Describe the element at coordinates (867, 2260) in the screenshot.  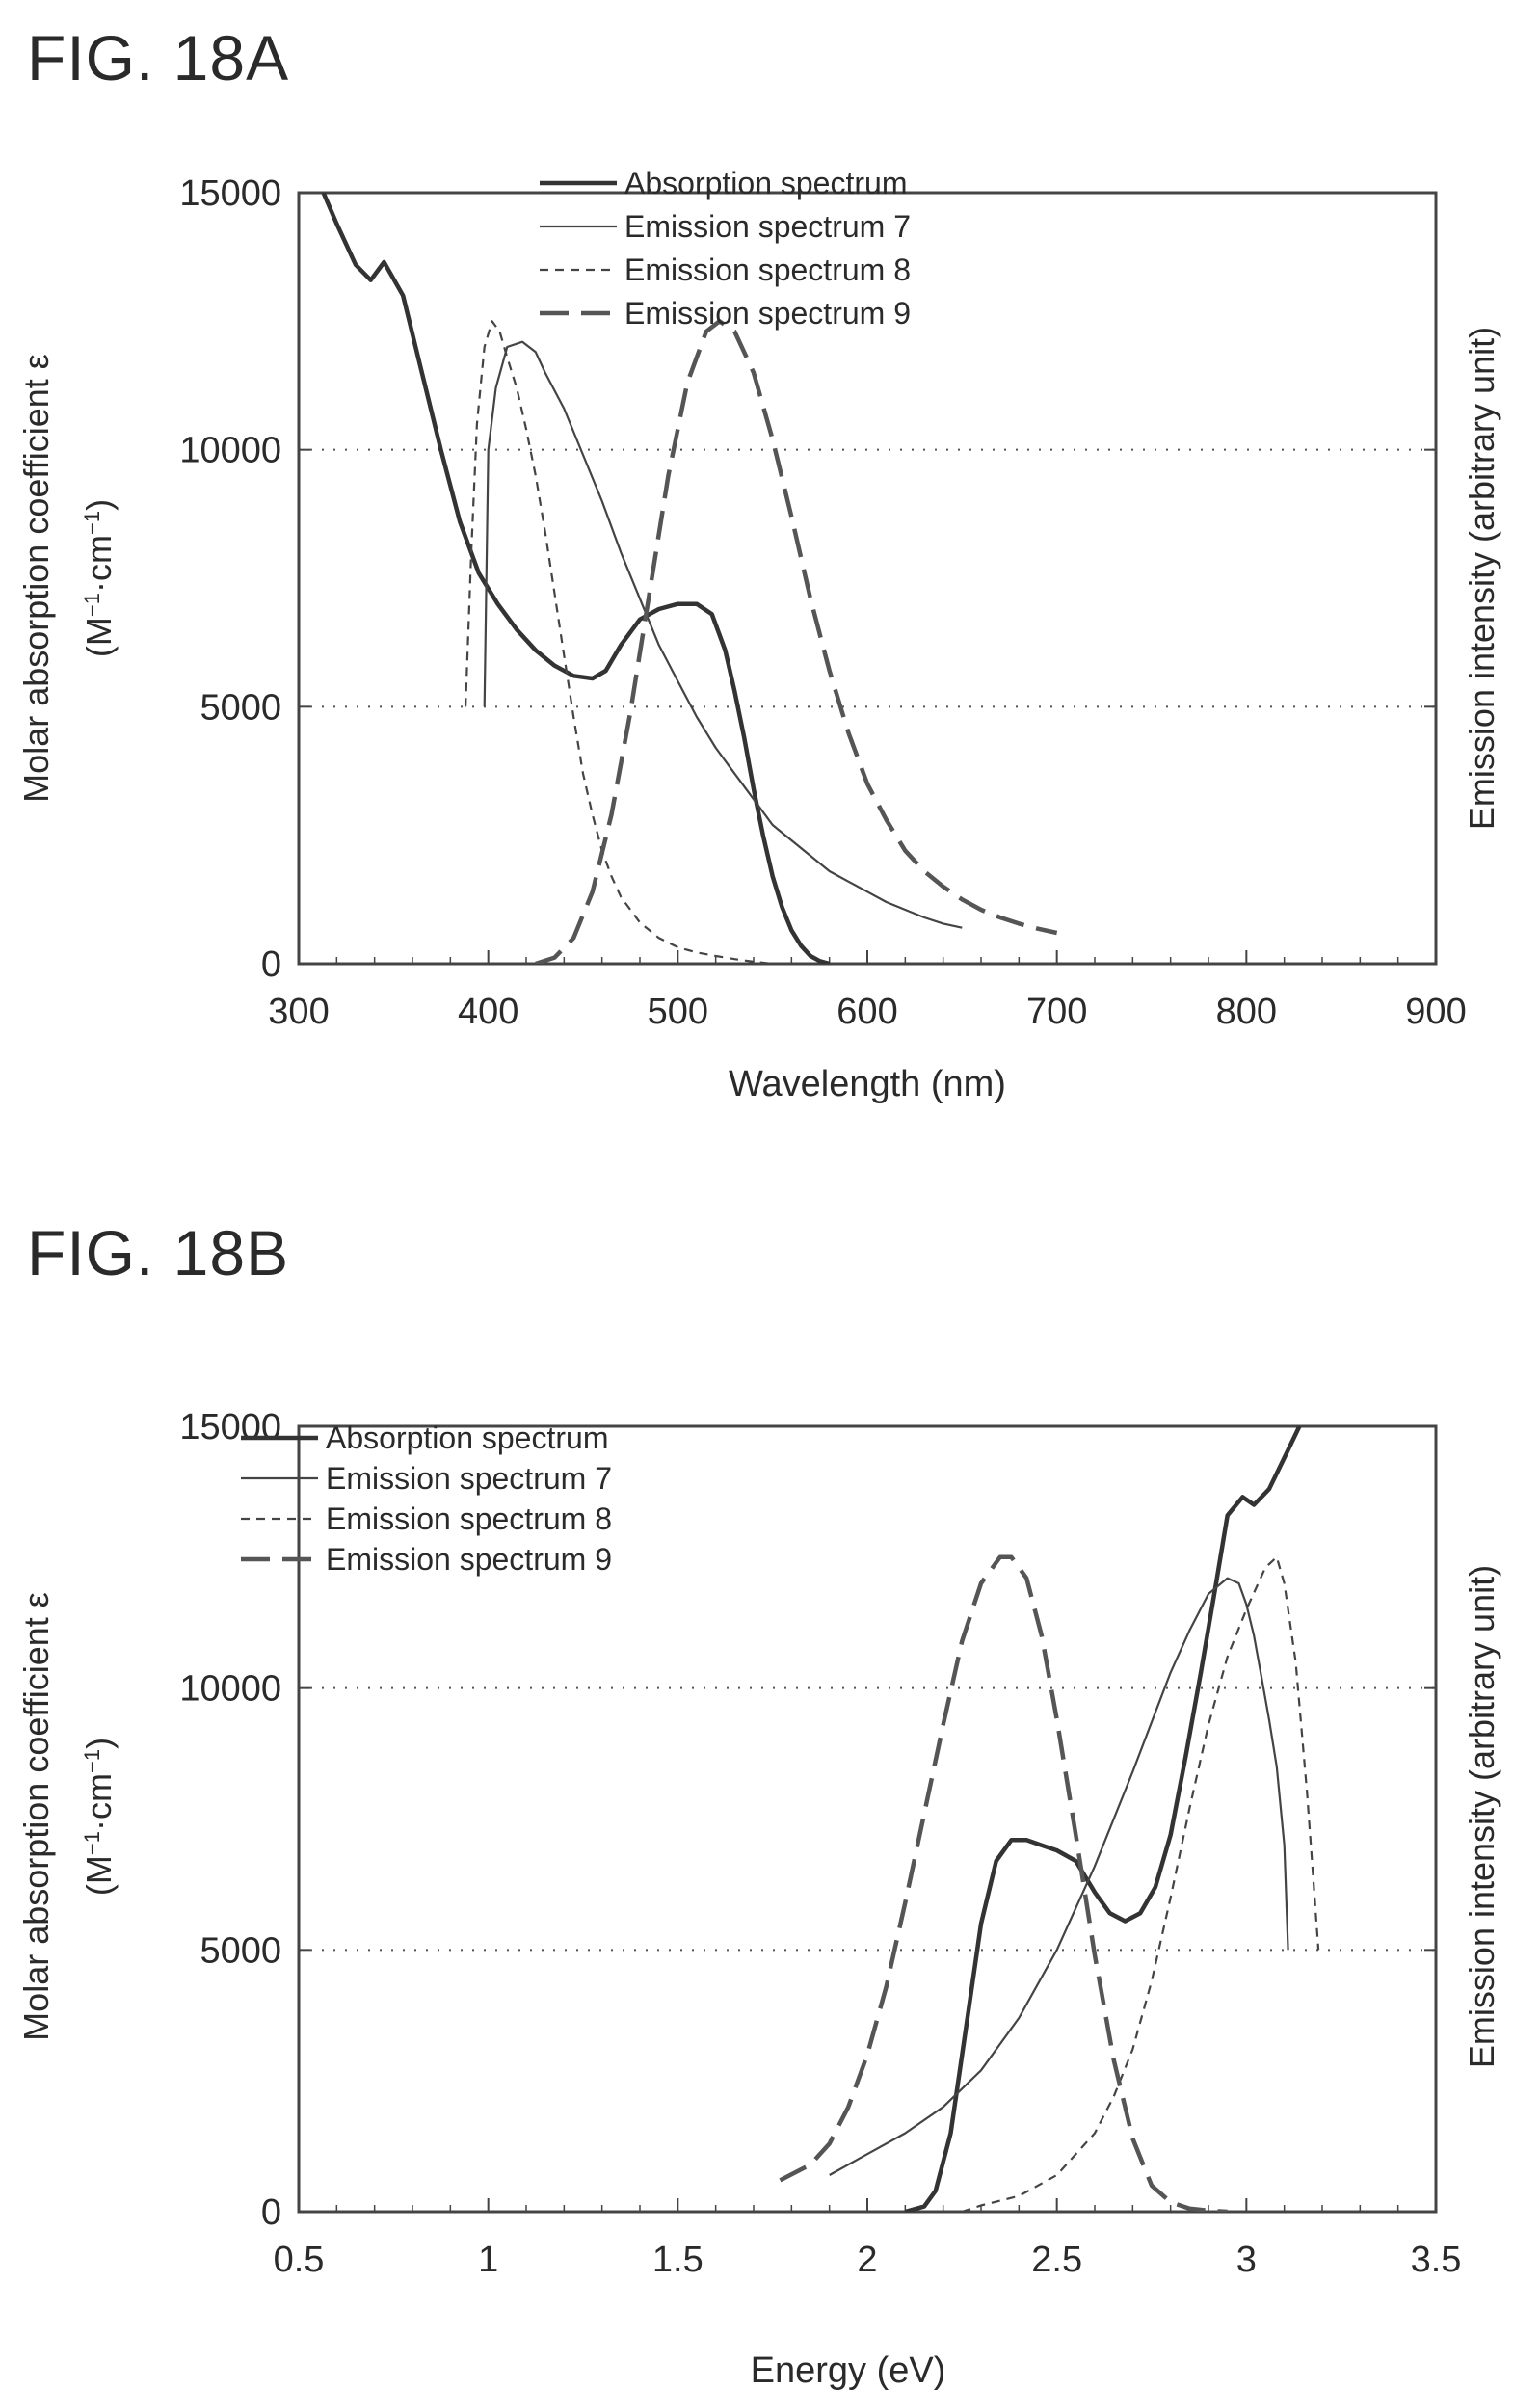
I see `x-tick-label: 2` at that location.